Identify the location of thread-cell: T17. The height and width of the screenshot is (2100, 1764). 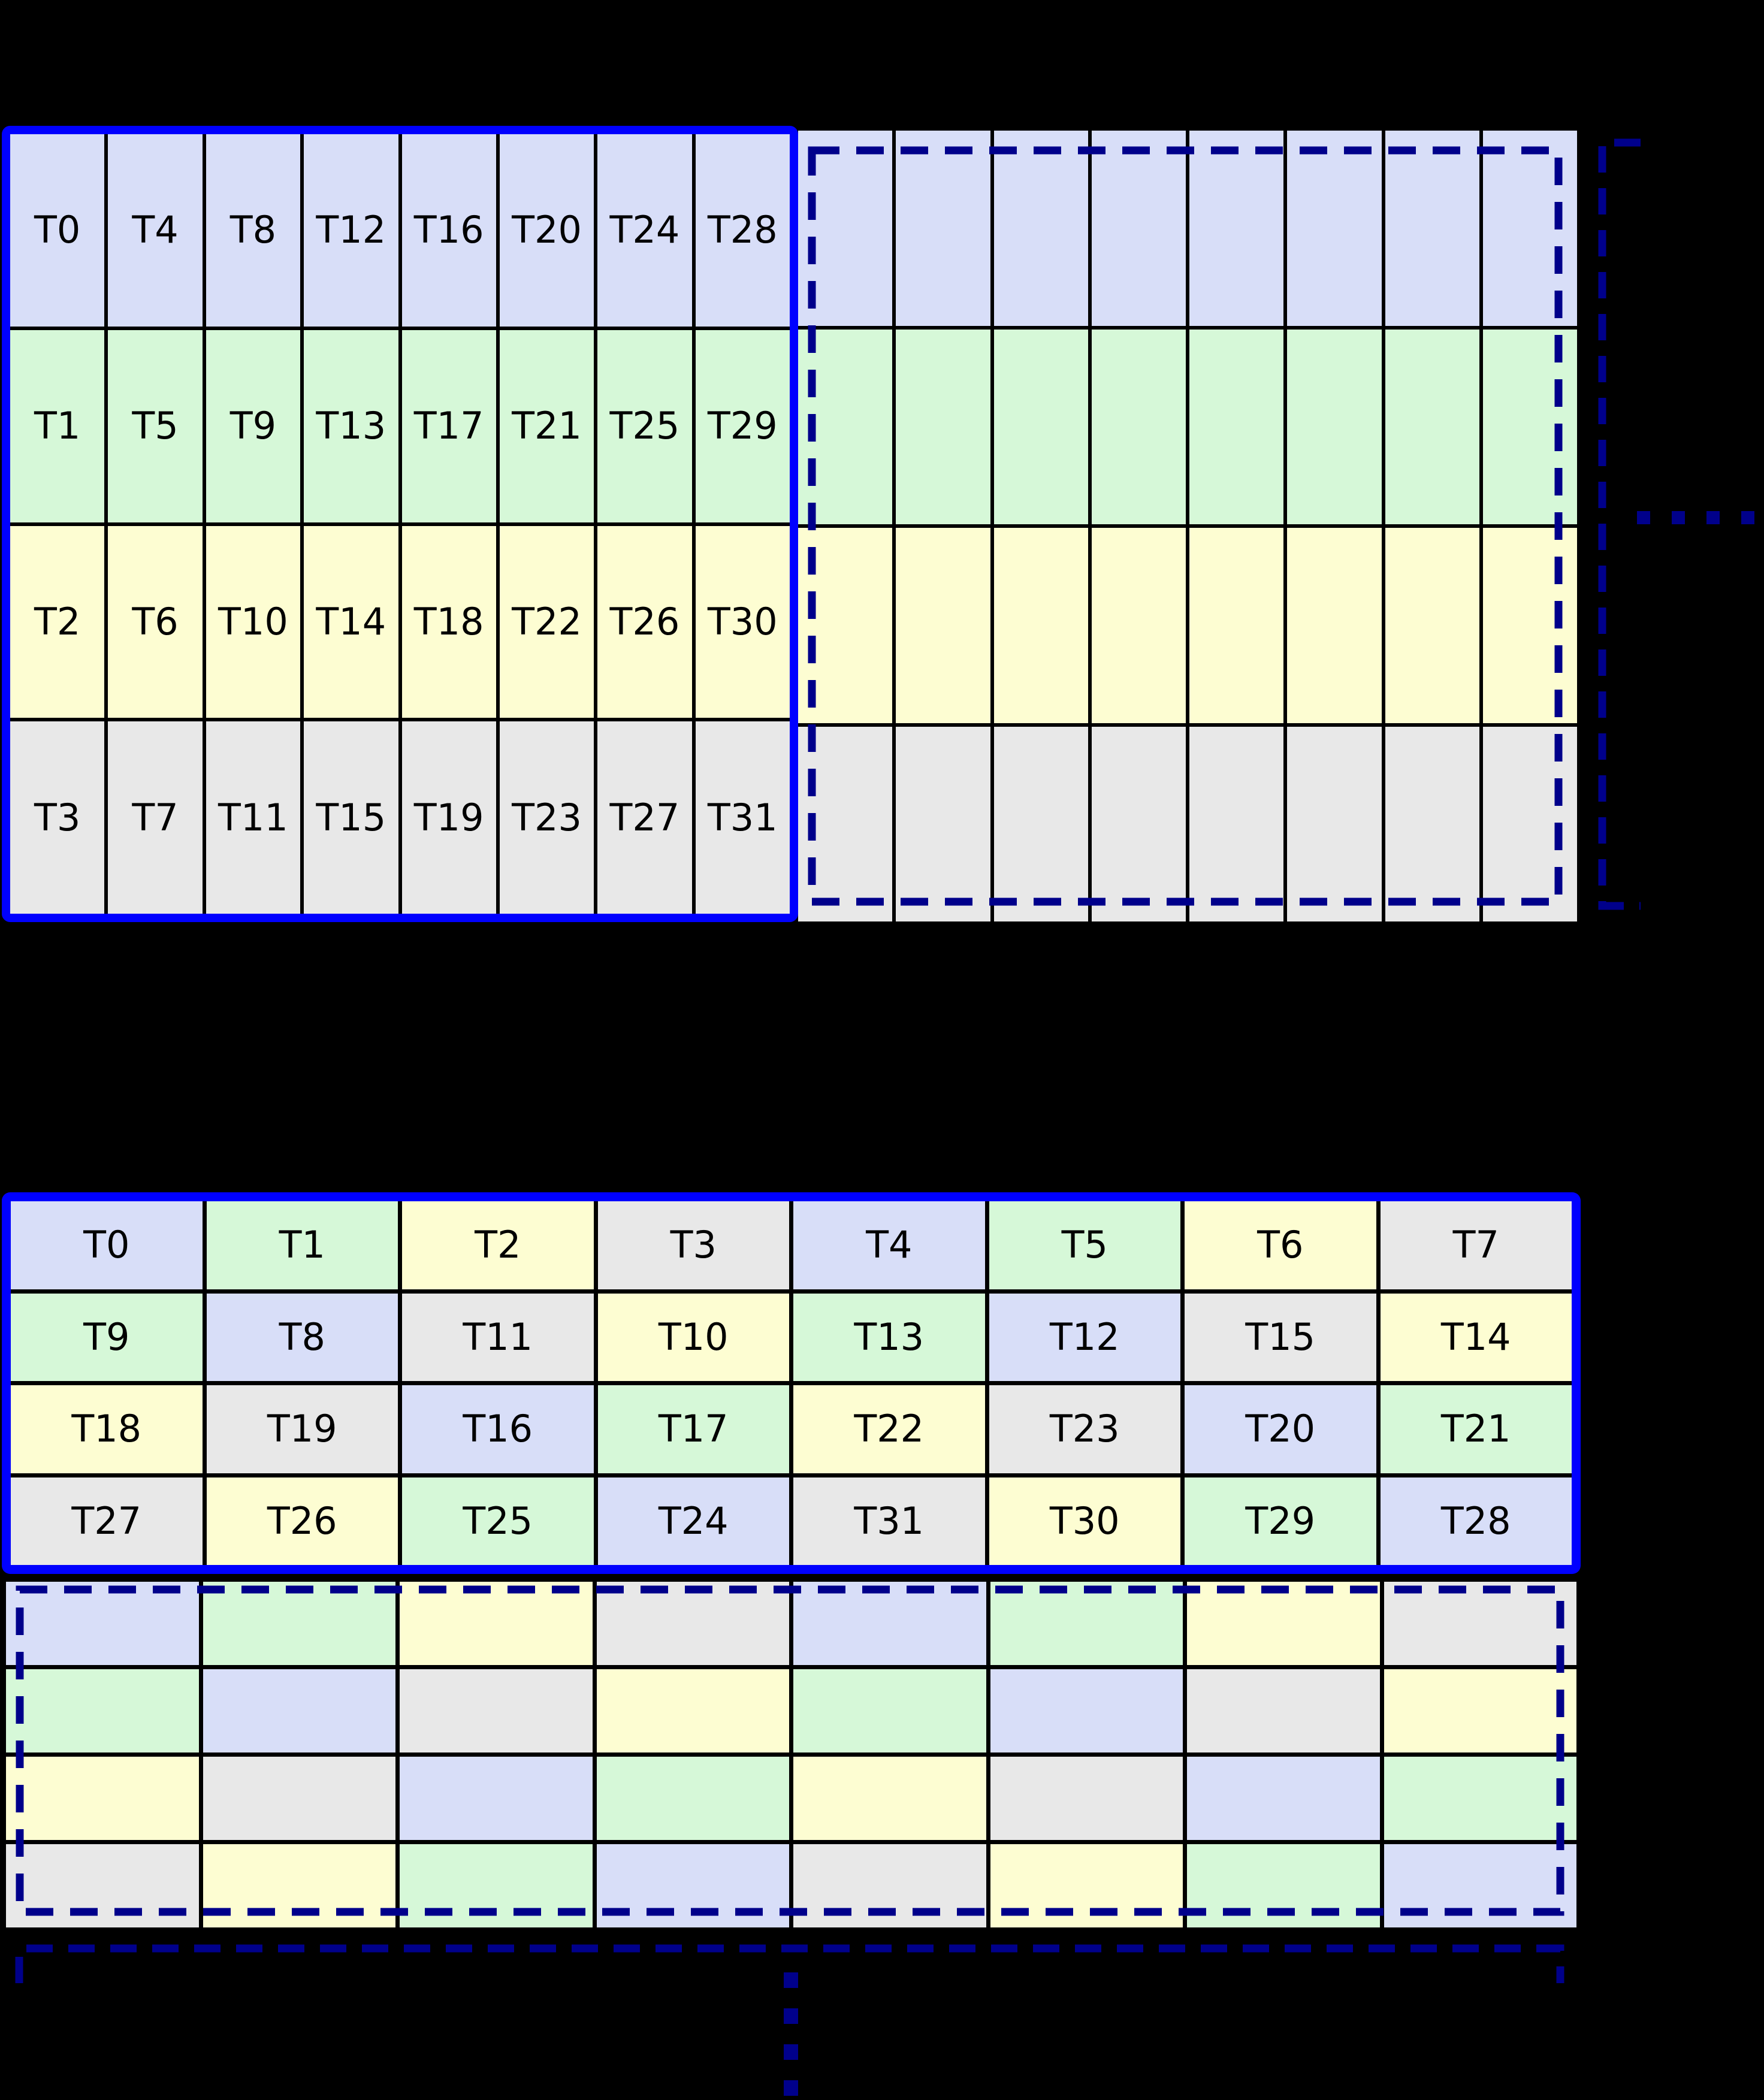
(448, 426).